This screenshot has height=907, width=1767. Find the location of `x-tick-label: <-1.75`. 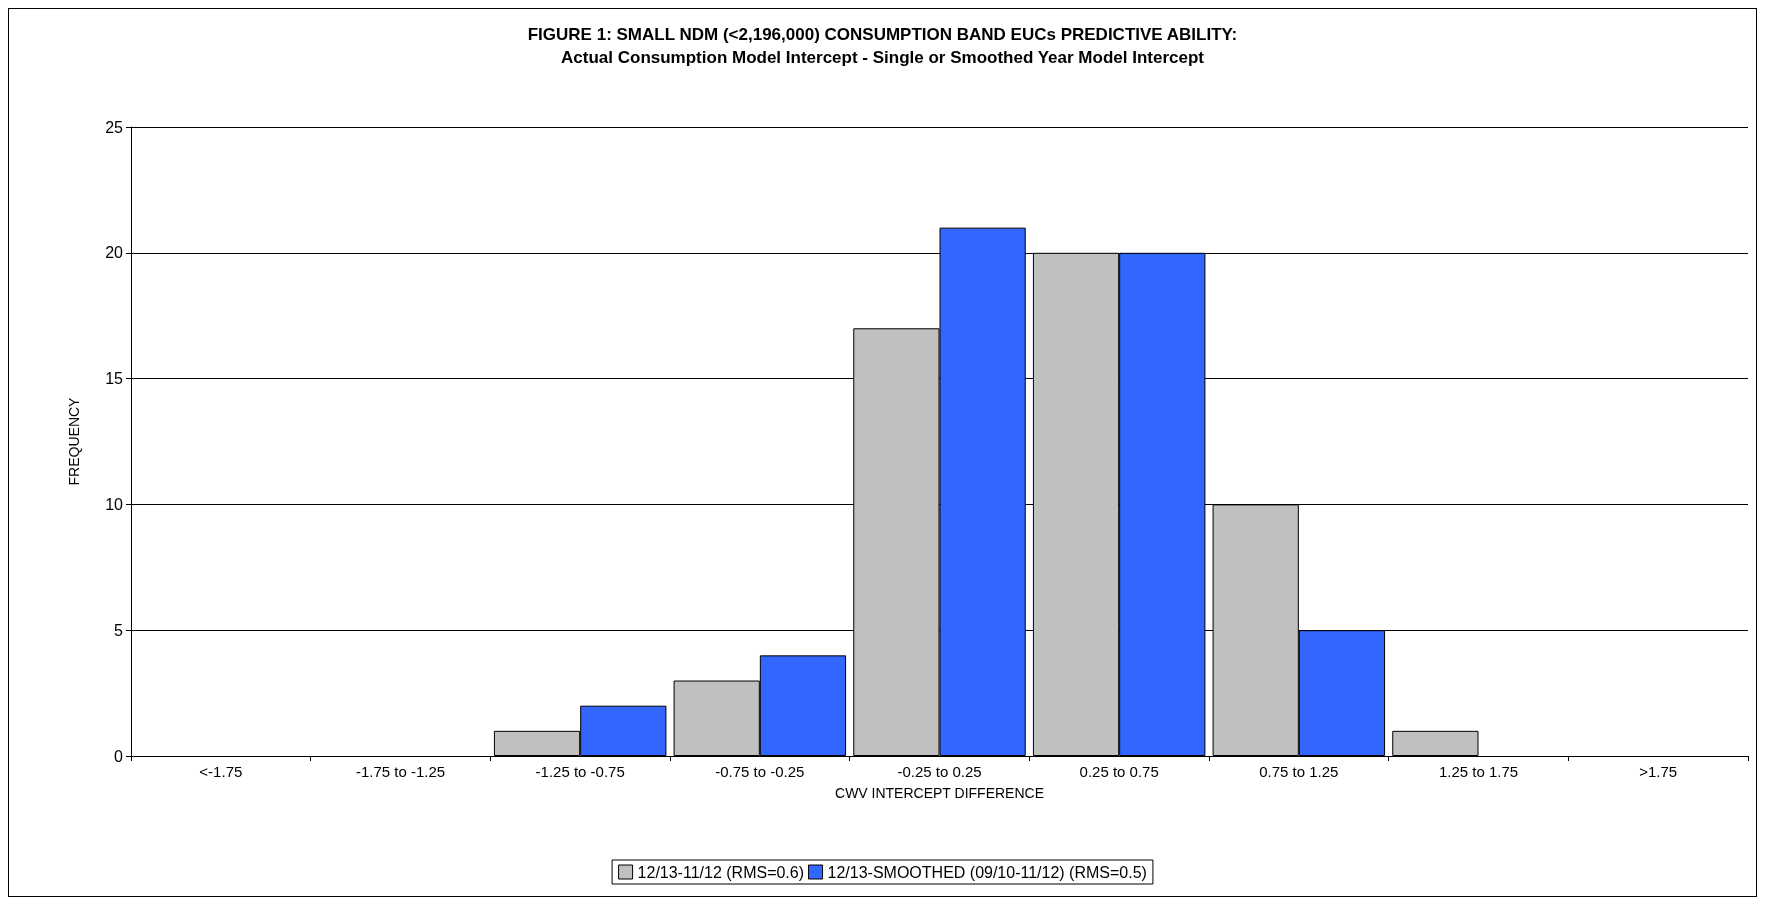

x-tick-label: <-1.75 is located at coordinates (221, 771).